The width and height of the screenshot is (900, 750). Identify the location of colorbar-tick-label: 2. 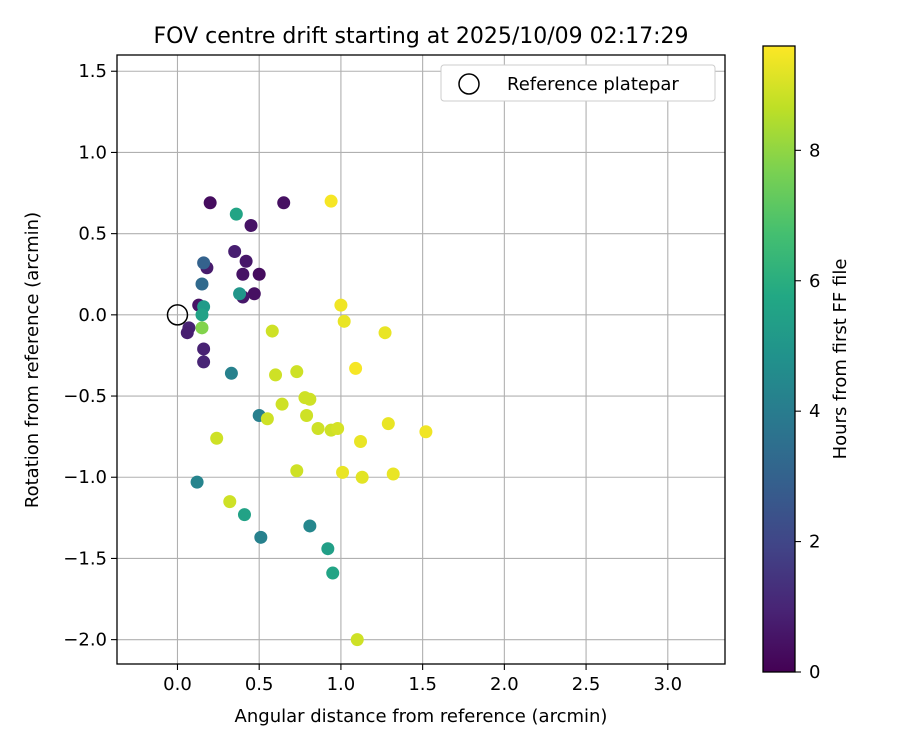
(814, 542).